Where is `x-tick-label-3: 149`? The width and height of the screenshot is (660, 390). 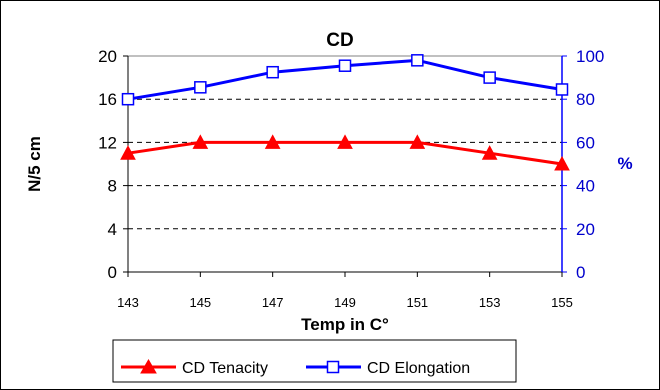 x-tick-label-3: 149 is located at coordinates (345, 302).